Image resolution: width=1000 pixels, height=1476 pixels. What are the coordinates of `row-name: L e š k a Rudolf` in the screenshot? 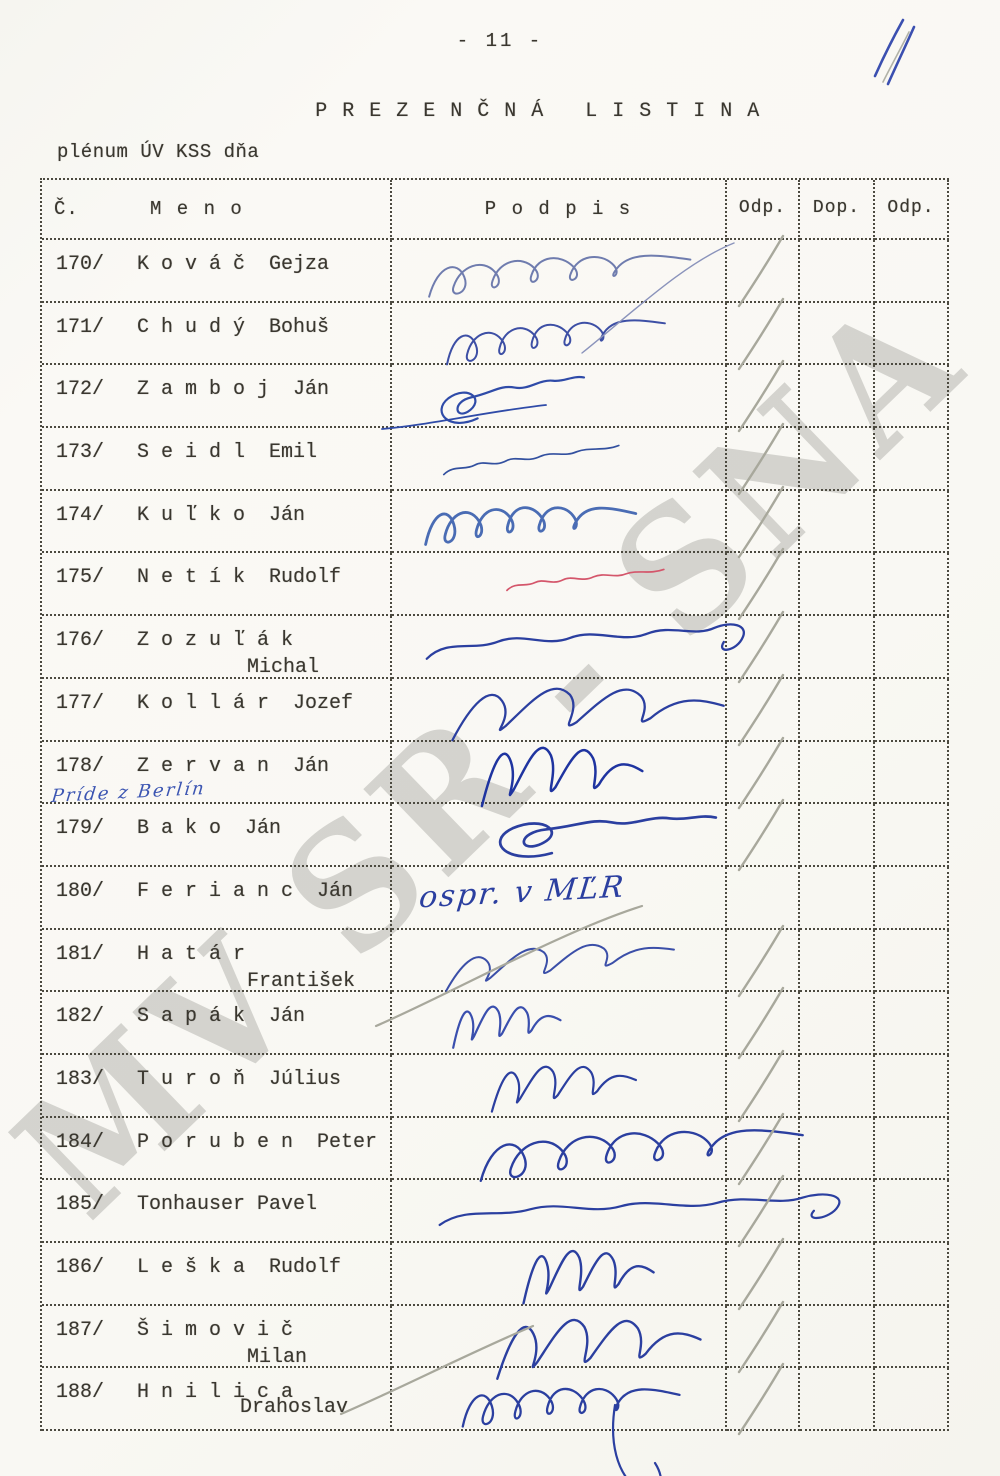 It's located at (239, 1267).